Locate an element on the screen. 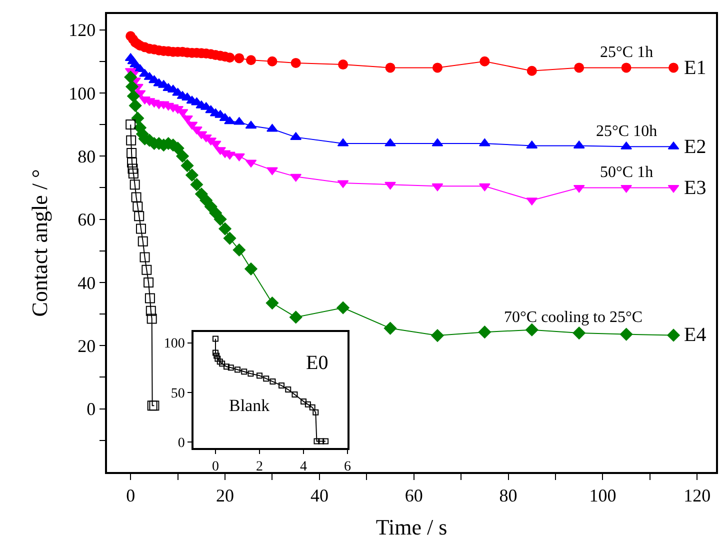  x-tick-label: 60 is located at coordinates (413, 495).